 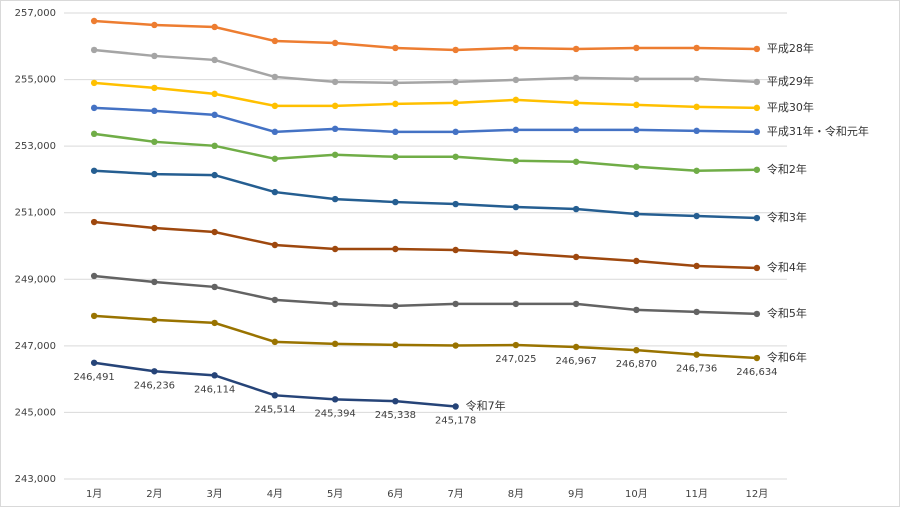 I want to click on y-tick-label: 249,000, so click(x=35, y=279).